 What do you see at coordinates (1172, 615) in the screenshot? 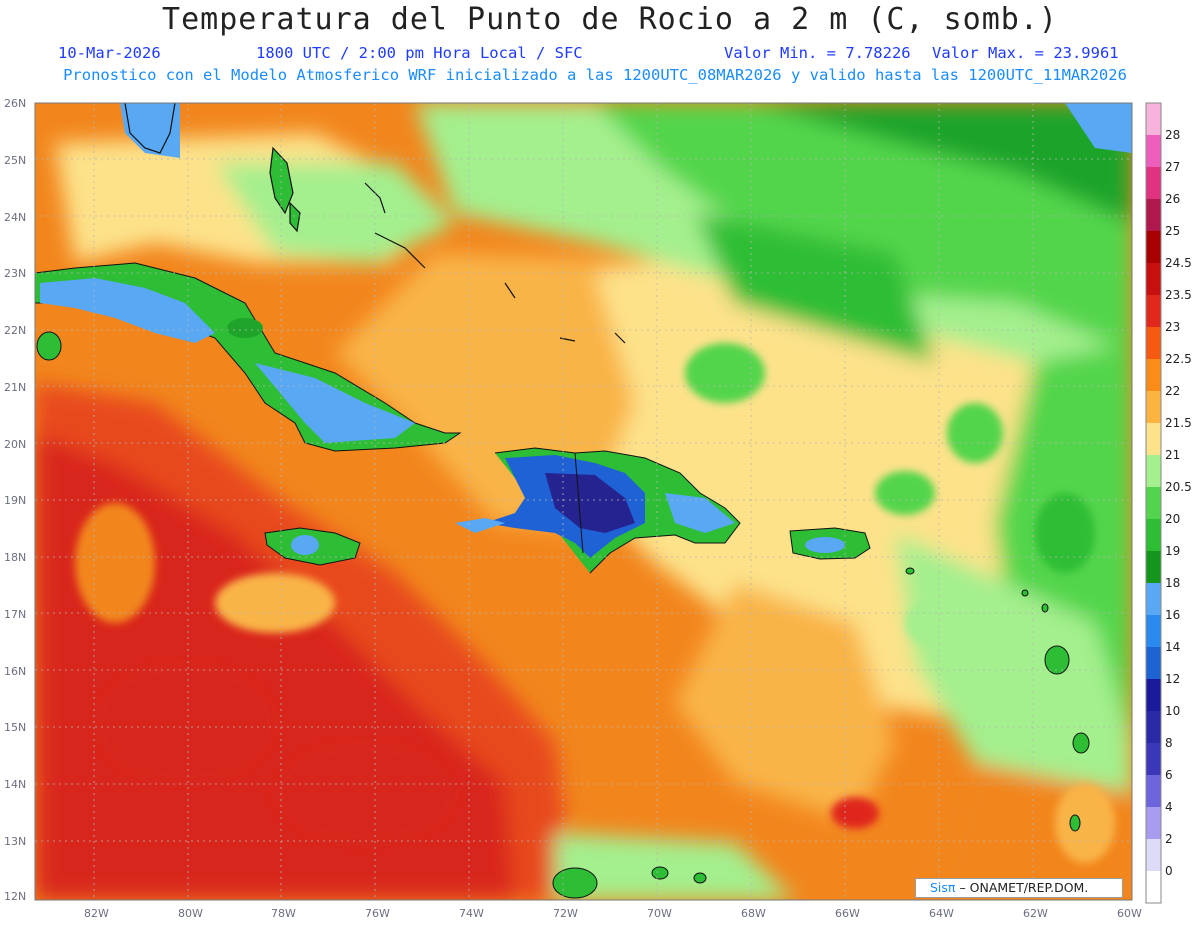
I see `colorbar-label: 16` at bounding box center [1172, 615].